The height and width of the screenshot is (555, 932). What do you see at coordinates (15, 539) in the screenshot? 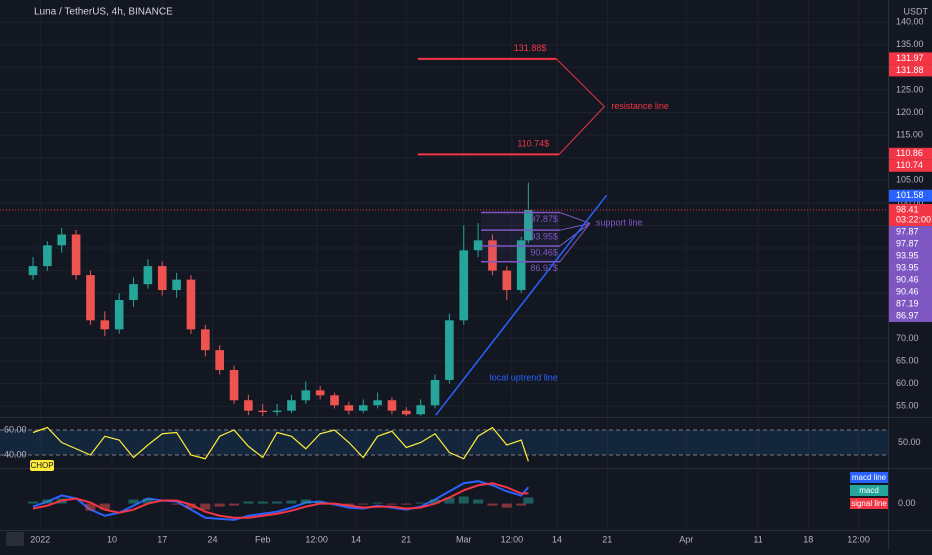
I see `tv-logo` at bounding box center [15, 539].